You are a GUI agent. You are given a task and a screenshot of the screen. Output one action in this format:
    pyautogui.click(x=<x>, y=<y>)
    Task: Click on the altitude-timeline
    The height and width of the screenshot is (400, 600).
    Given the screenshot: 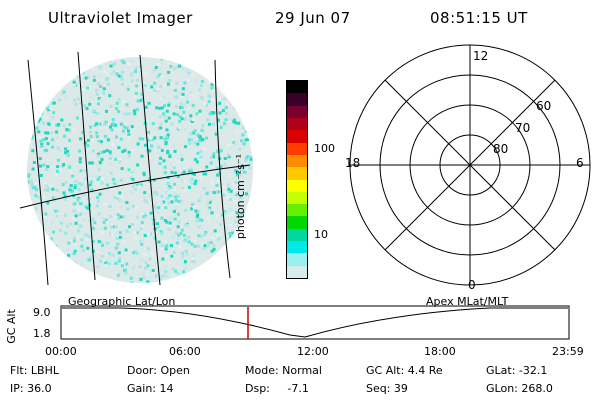 What is the action you would take?
    pyautogui.click(x=316, y=323)
    